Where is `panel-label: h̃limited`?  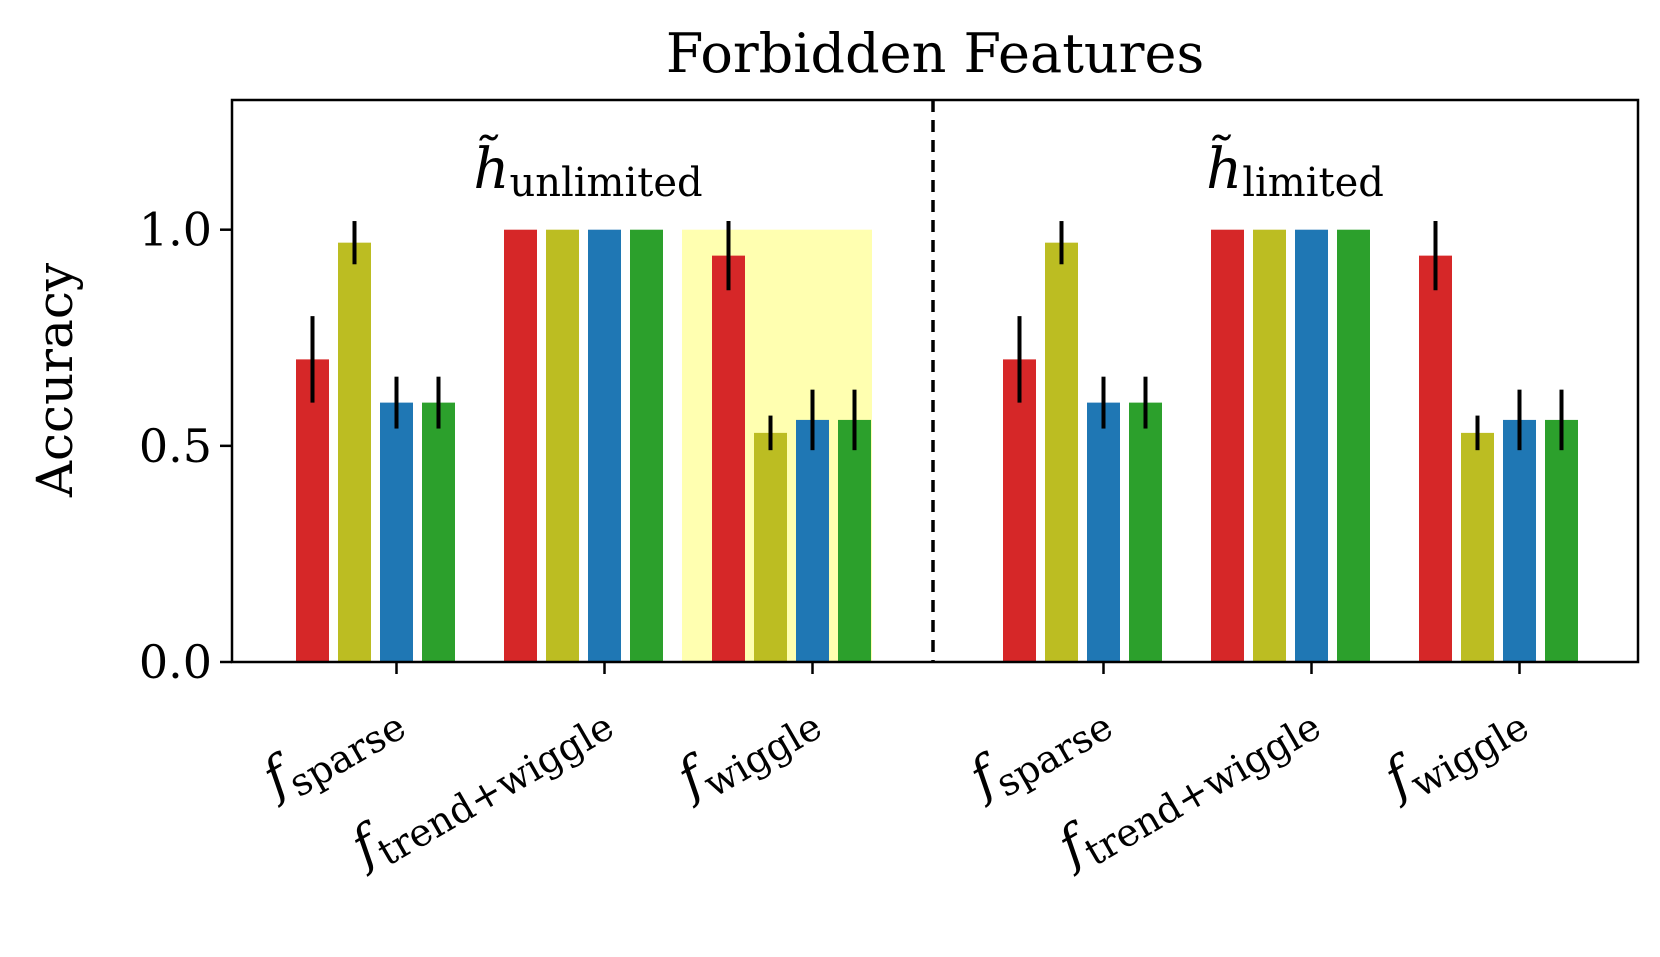
panel-label: h̃limited is located at coordinates (1295, 170).